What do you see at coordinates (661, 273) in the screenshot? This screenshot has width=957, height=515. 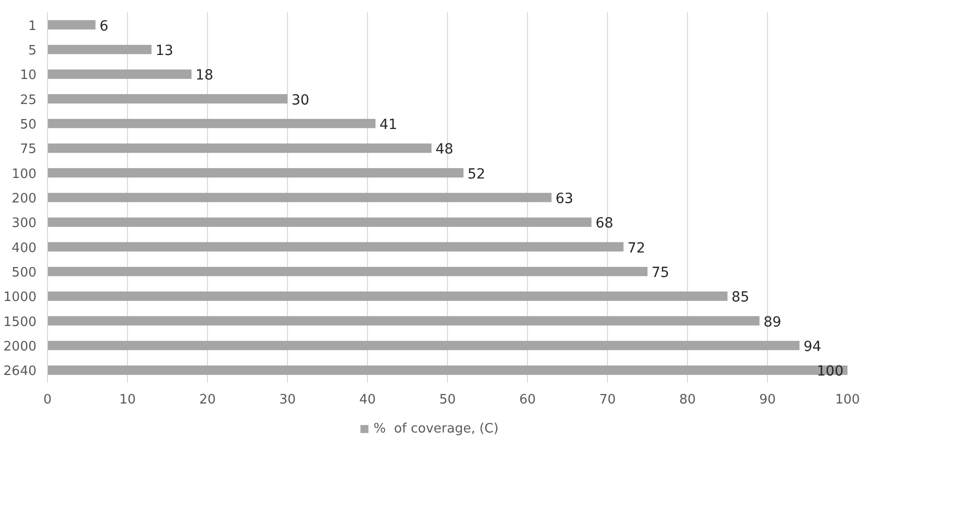 I see `data-label: 75` at bounding box center [661, 273].